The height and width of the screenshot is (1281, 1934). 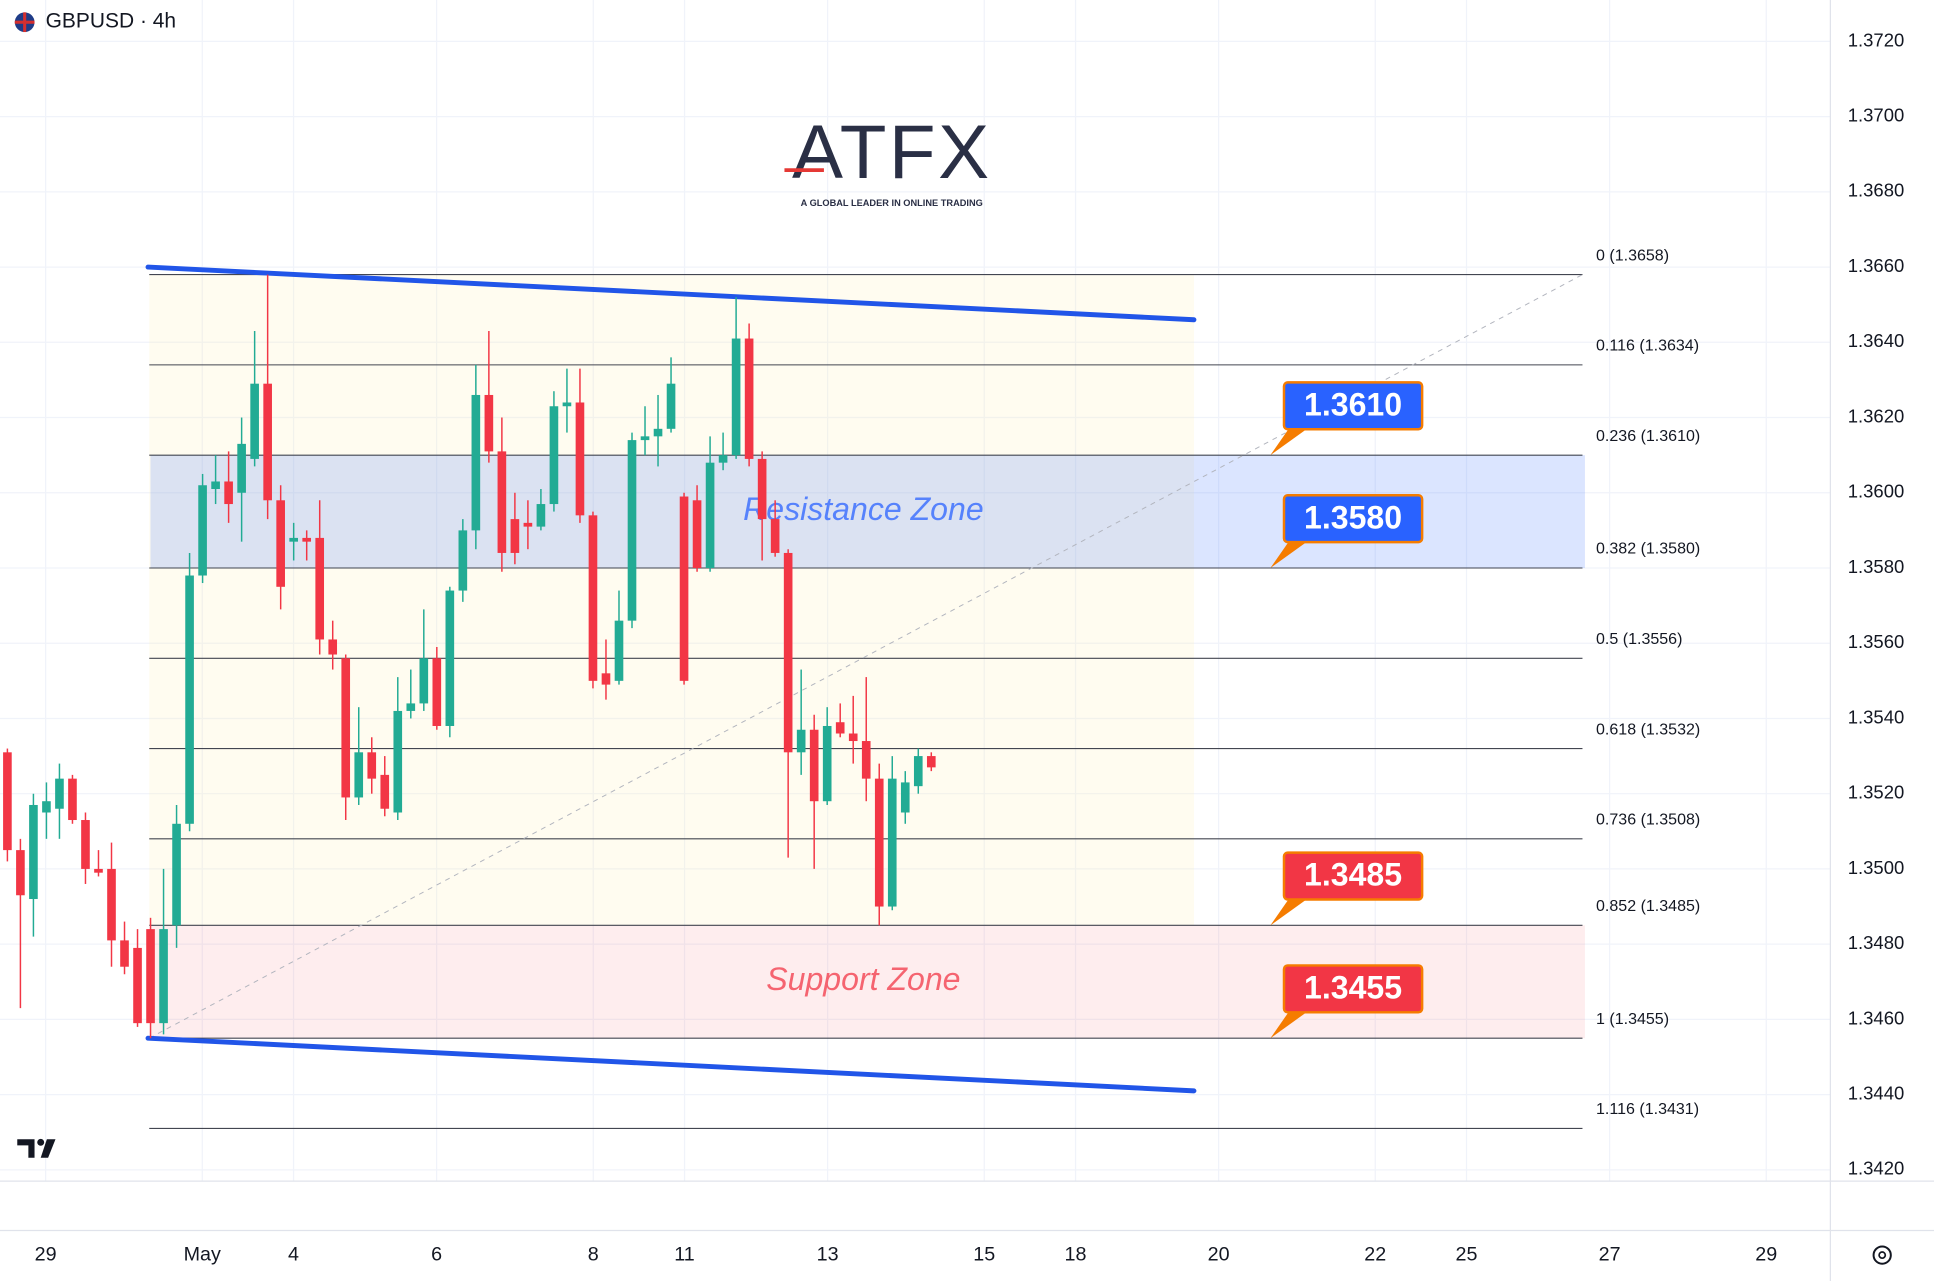 I want to click on x-tick-label: 25, so click(x=1467, y=1254).